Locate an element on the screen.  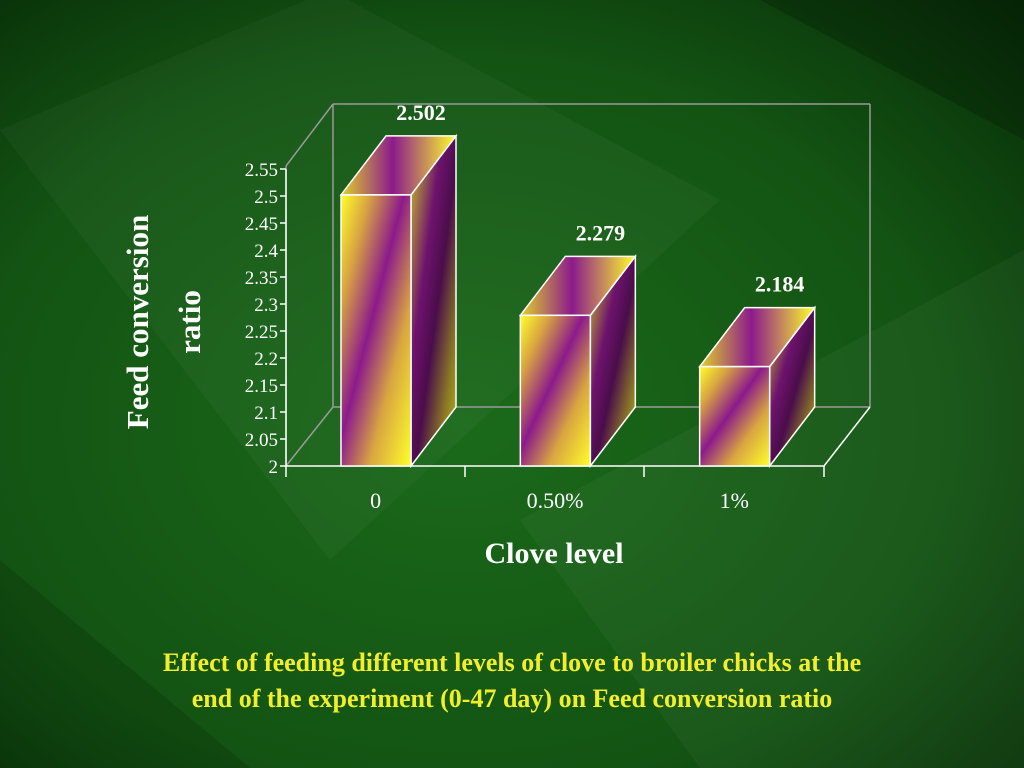
y-tick-label: 2.4 is located at coordinates (266, 251).